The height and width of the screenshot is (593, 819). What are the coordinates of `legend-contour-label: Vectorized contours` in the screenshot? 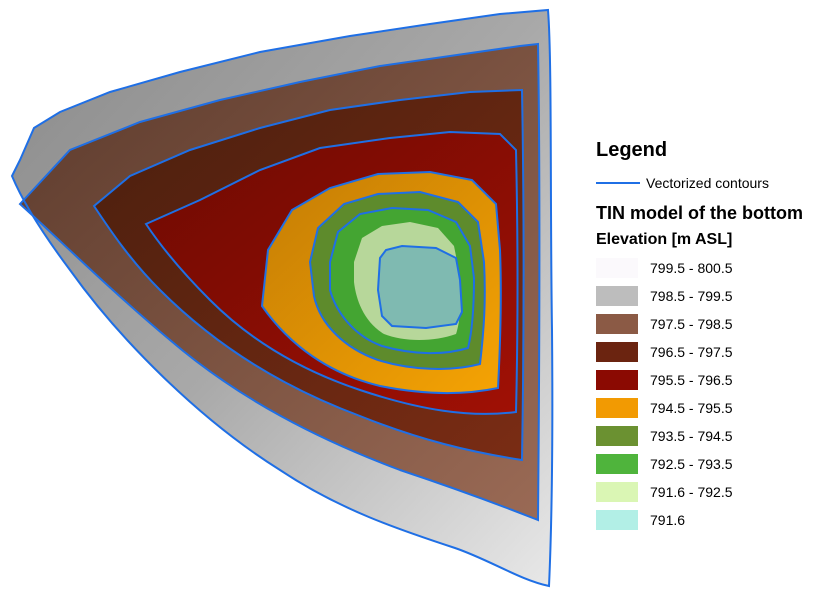 It's located at (707, 183).